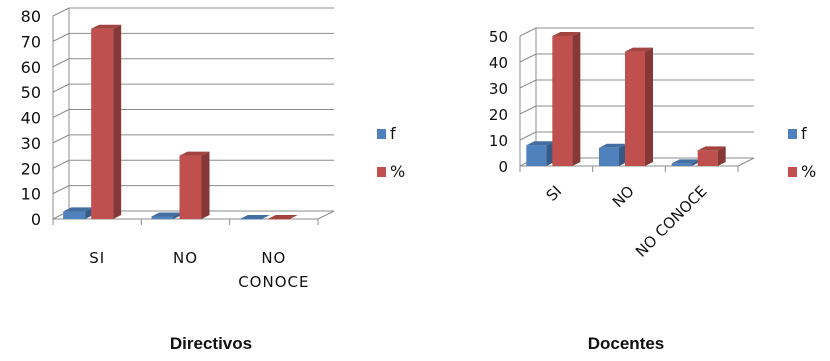  I want to click on y-tick-label: 60, so click(31, 67).